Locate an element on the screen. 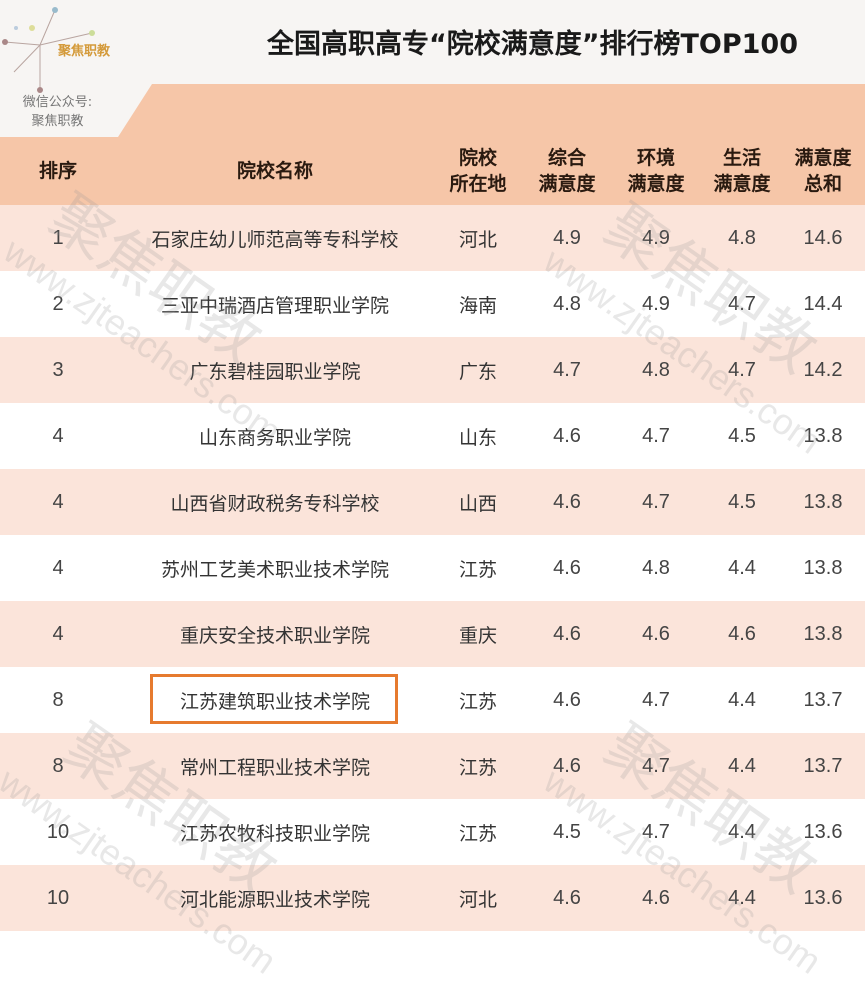 The width and height of the screenshot is (865, 983). cell-rank: 2 is located at coordinates (58, 303).